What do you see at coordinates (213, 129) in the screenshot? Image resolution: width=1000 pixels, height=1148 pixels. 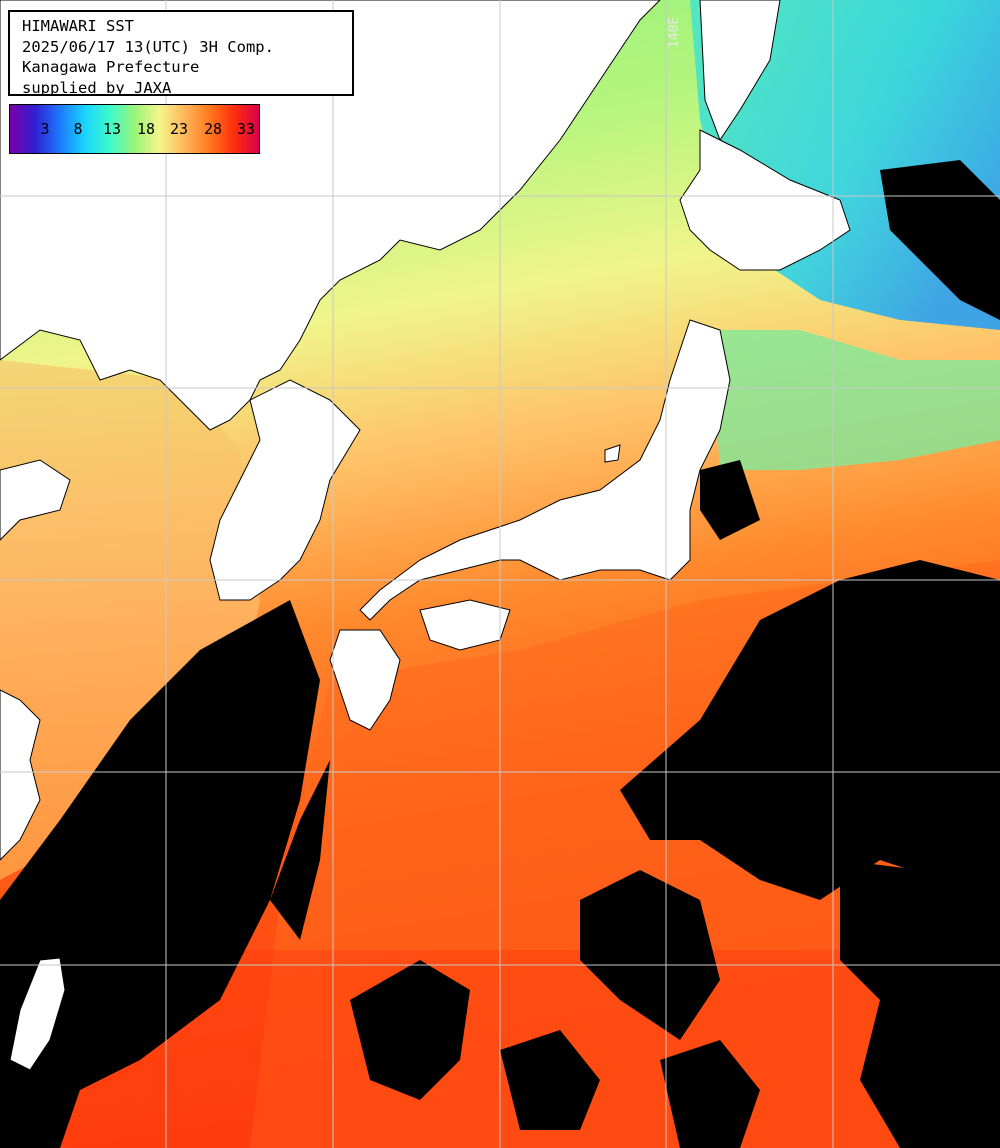 I see `scale-tick: 28` at bounding box center [213, 129].